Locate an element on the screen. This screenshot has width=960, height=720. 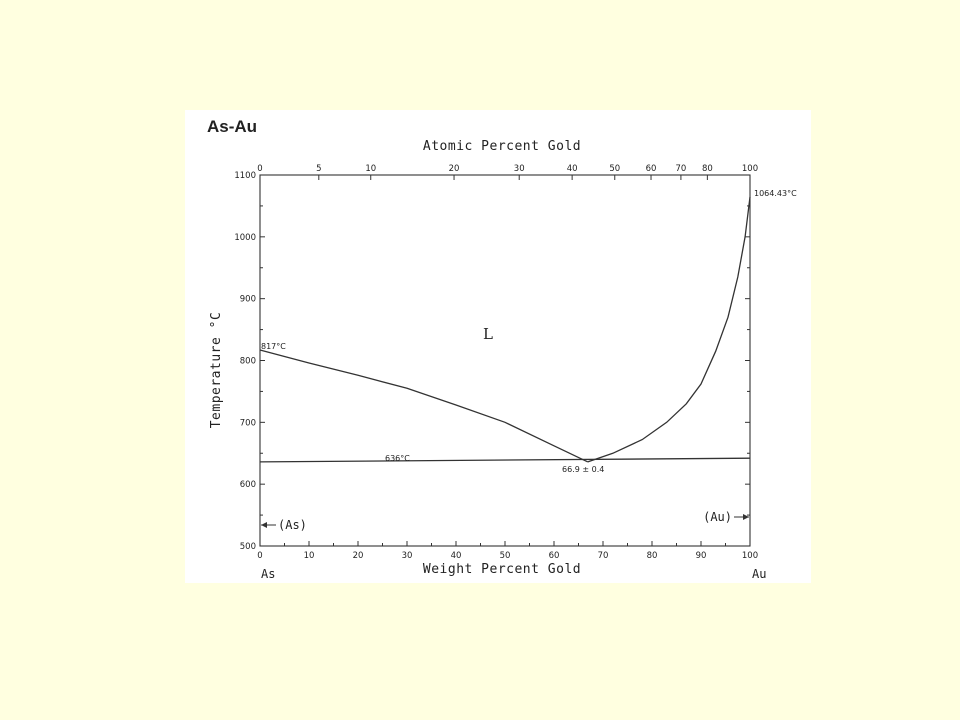
y-axis-title: Temperature °C is located at coordinates (216, 370).